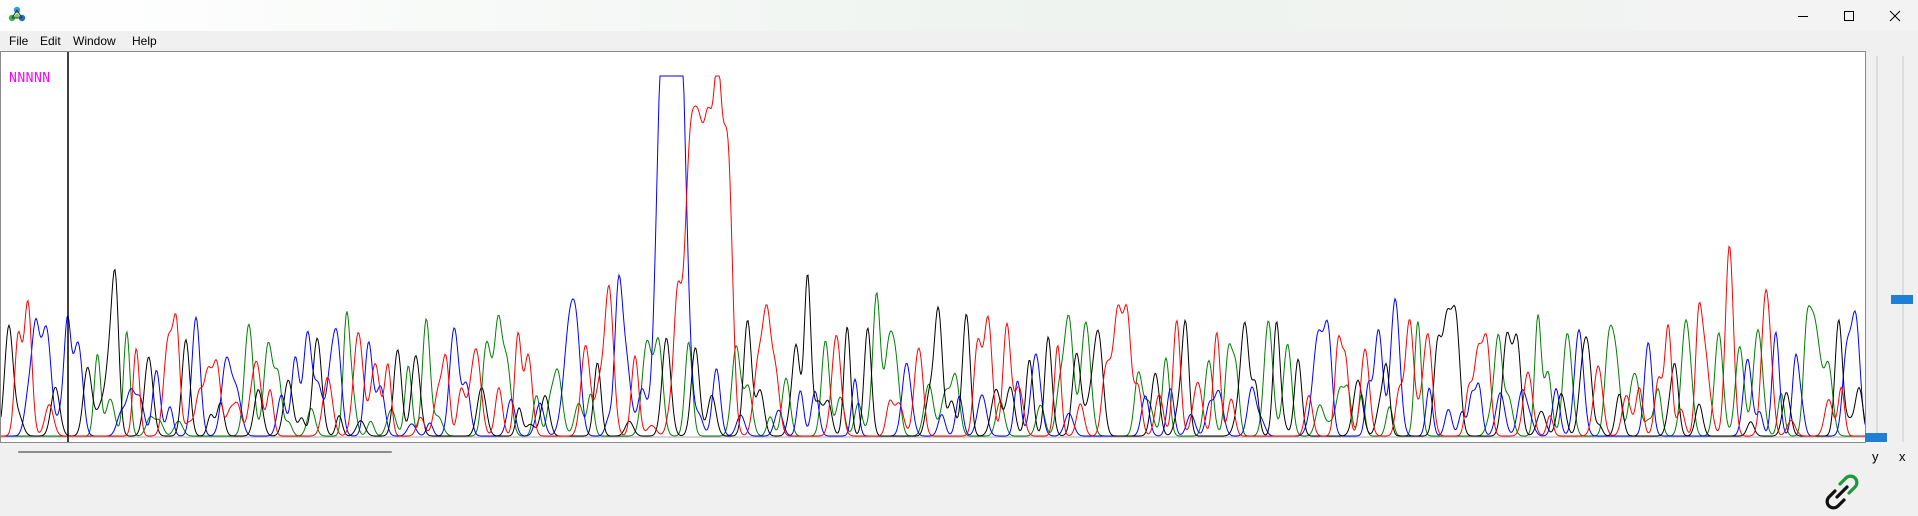 The width and height of the screenshot is (1918, 516). Describe the element at coordinates (1902, 249) in the screenshot. I see `x-zoom-slider` at that location.